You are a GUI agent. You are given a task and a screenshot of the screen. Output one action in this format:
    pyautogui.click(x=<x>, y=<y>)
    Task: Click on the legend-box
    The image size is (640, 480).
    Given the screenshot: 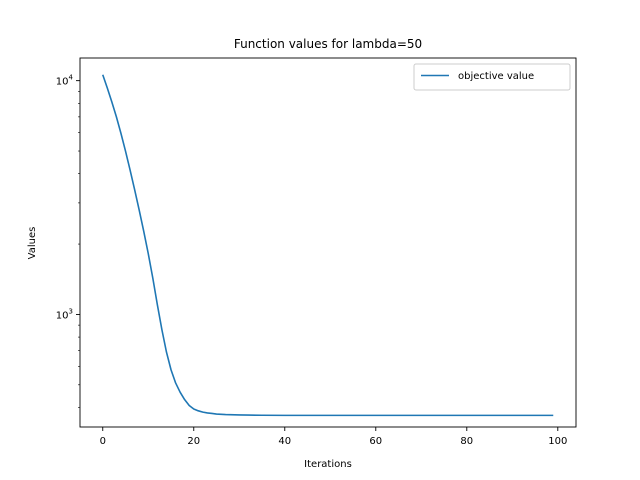 What is the action you would take?
    pyautogui.click(x=492, y=77)
    